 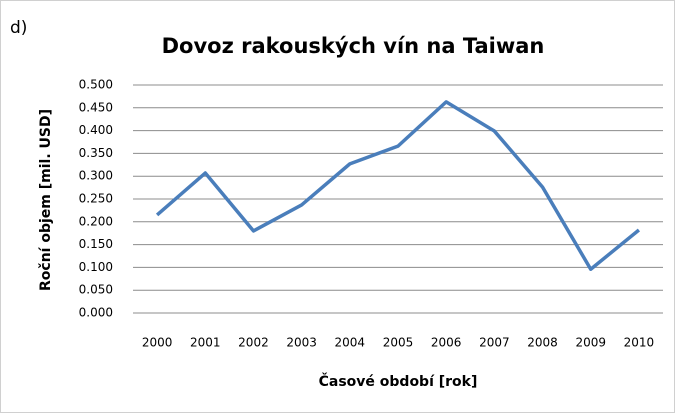 What do you see at coordinates (398, 381) in the screenshot?
I see `x-axis-title: Časové období [rok]` at bounding box center [398, 381].